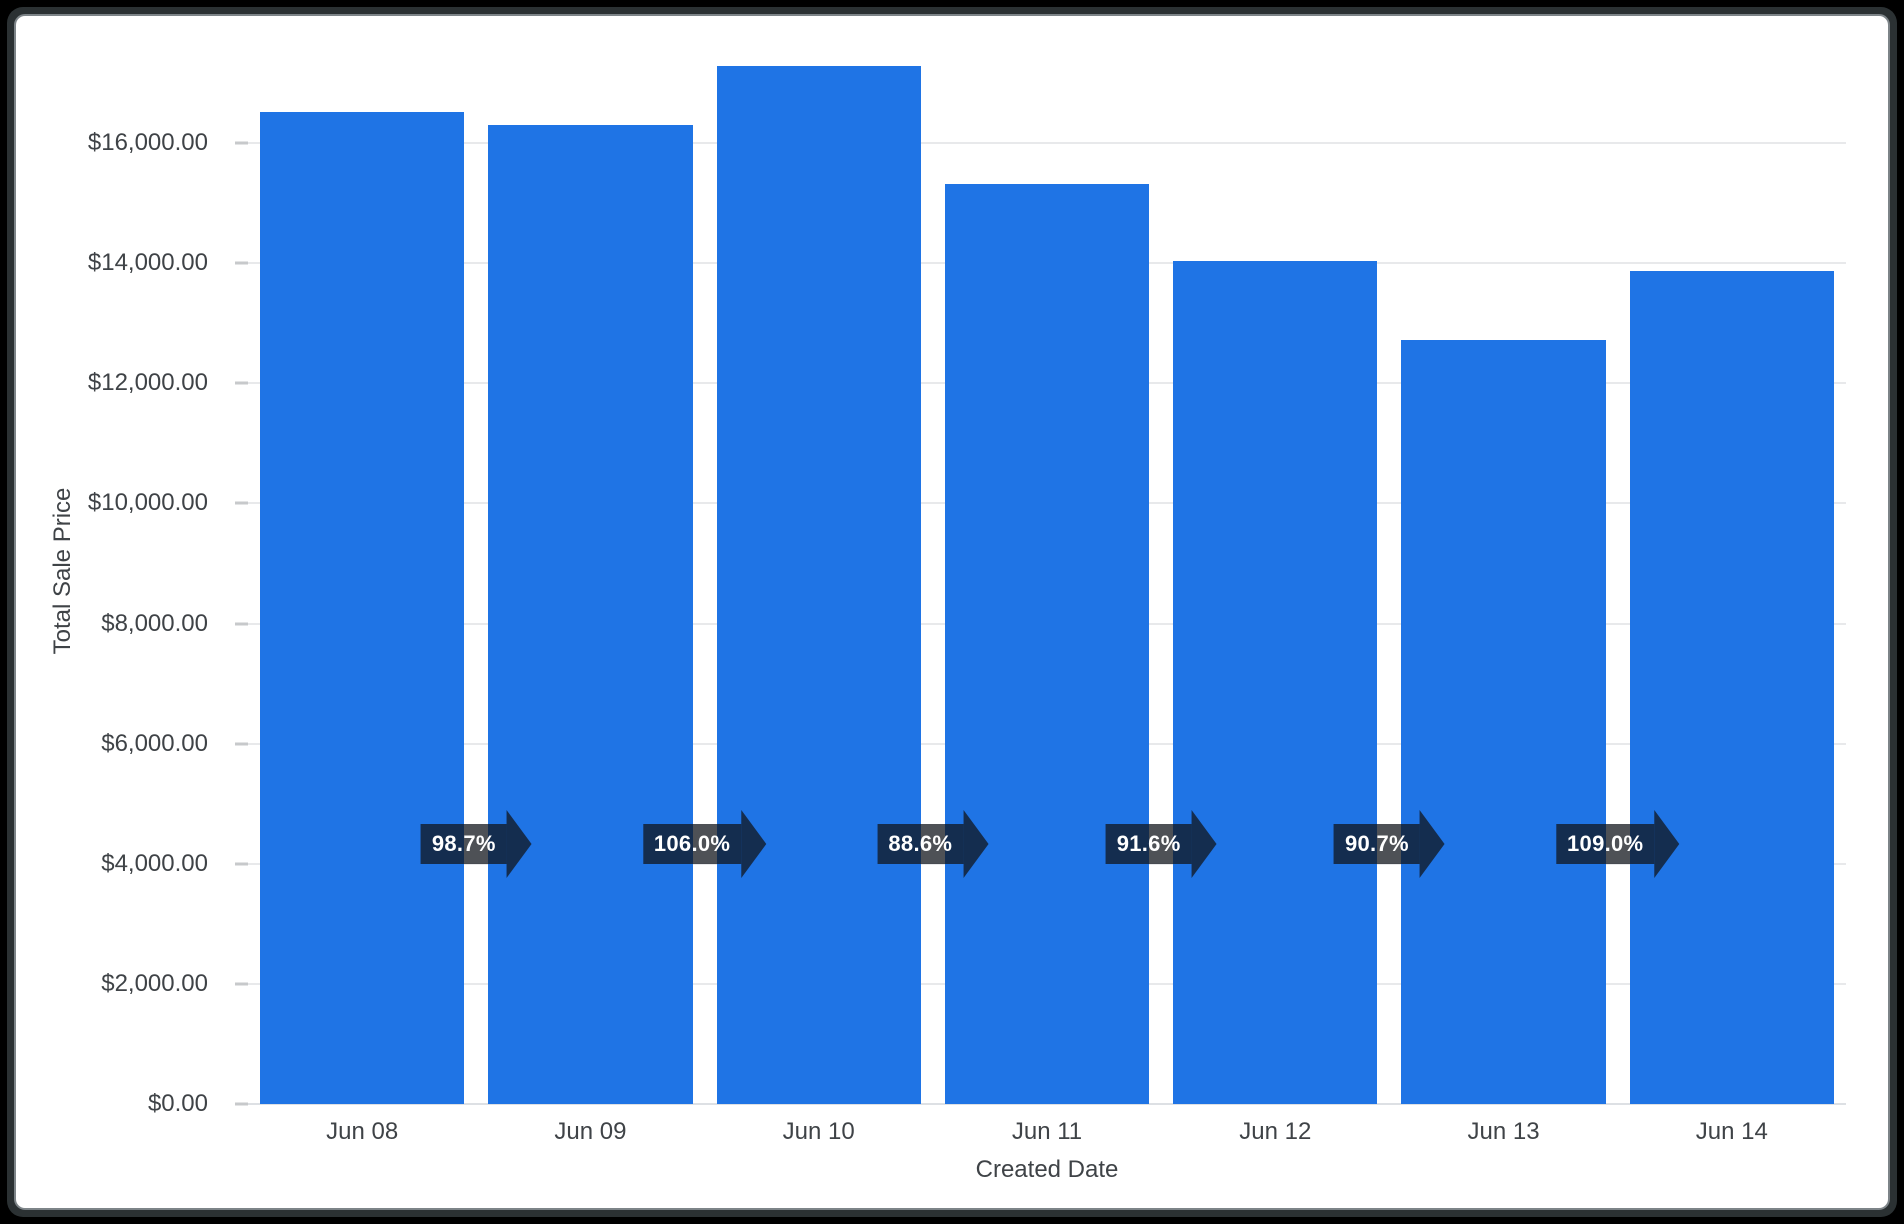  Describe the element at coordinates (1047, 1169) in the screenshot. I see `x-axis-title: Created Date` at that location.